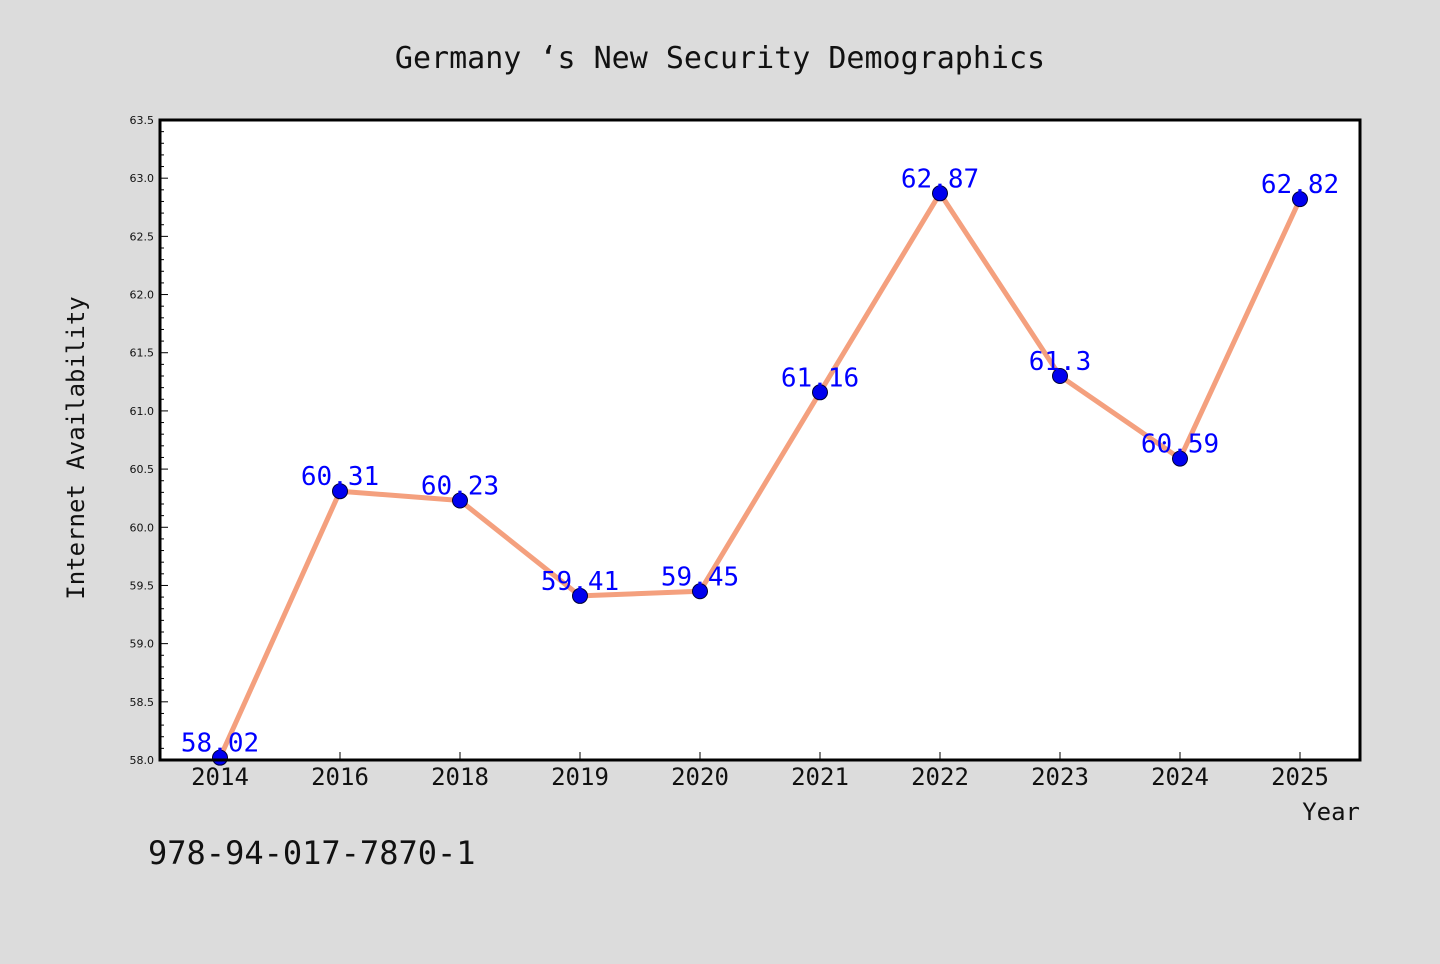  Describe the element at coordinates (142, 120) in the screenshot. I see `y-tick-label: 63.5` at that location.